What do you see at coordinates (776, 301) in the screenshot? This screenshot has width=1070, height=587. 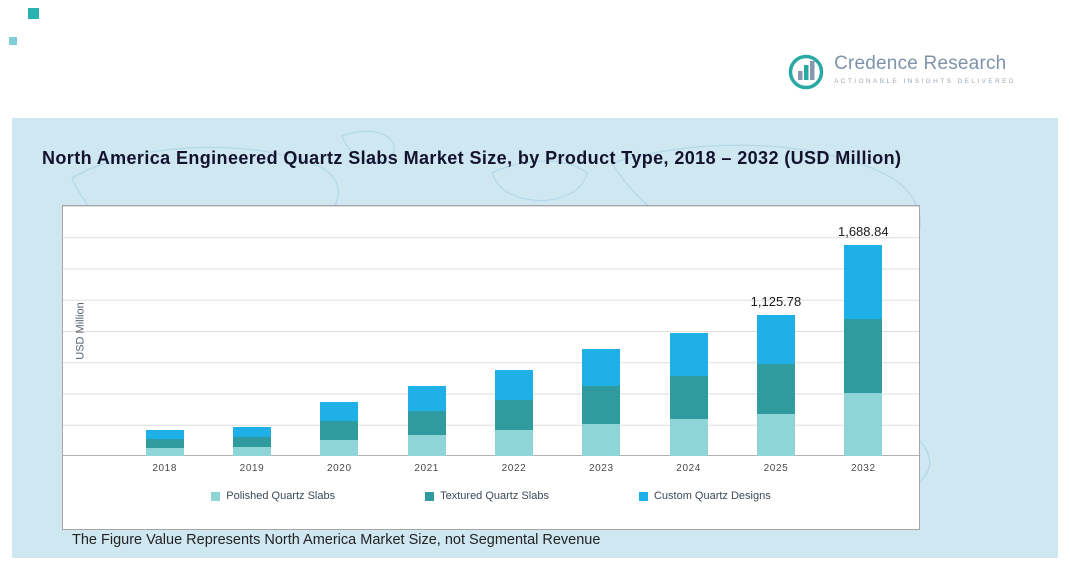 I see `bar-total-label: 1,125.78` at bounding box center [776, 301].